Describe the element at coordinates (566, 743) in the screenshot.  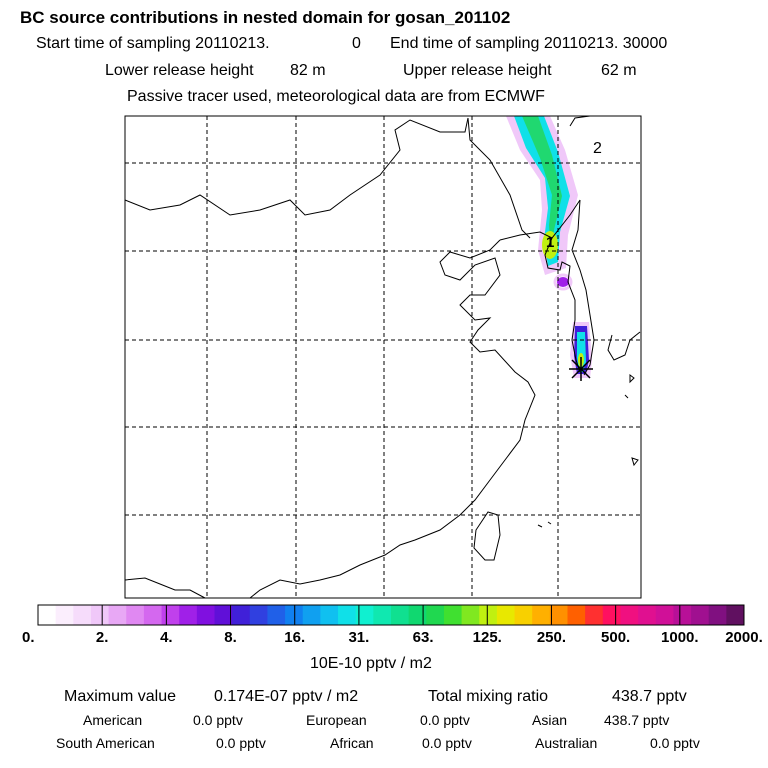
I see `region-australian-name: Australian` at that location.